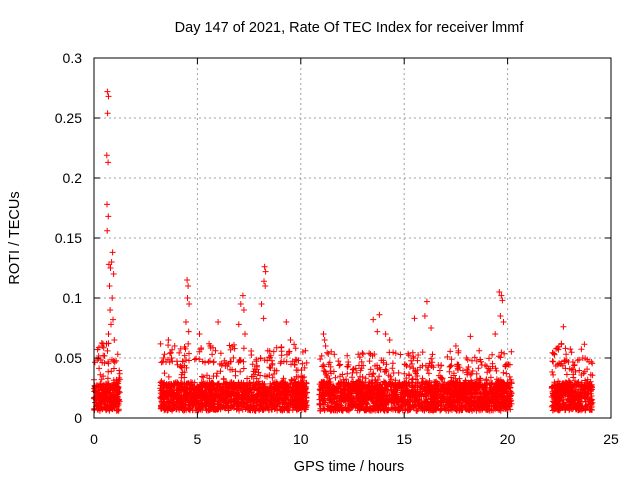 The width and height of the screenshot is (640, 480). I want to click on y-axis-label: ROTI / TECUs, so click(15, 237).